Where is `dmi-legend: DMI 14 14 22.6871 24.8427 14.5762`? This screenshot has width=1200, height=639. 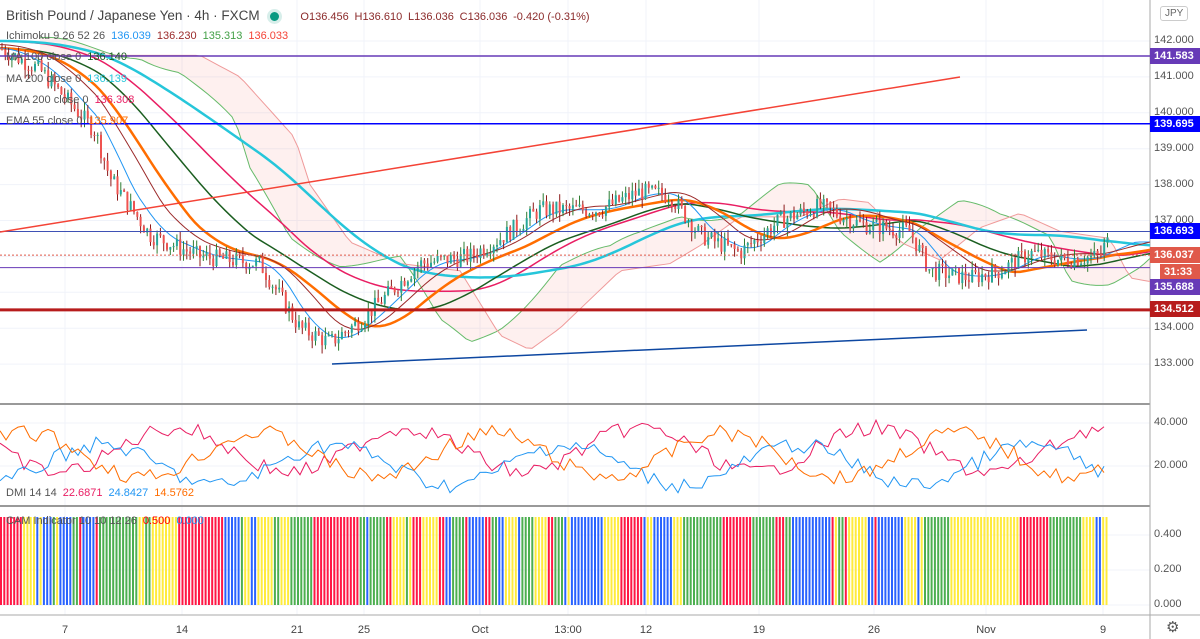
dmi-legend: DMI 14 14 22.6871 24.8427 14.5762 is located at coordinates (100, 493).